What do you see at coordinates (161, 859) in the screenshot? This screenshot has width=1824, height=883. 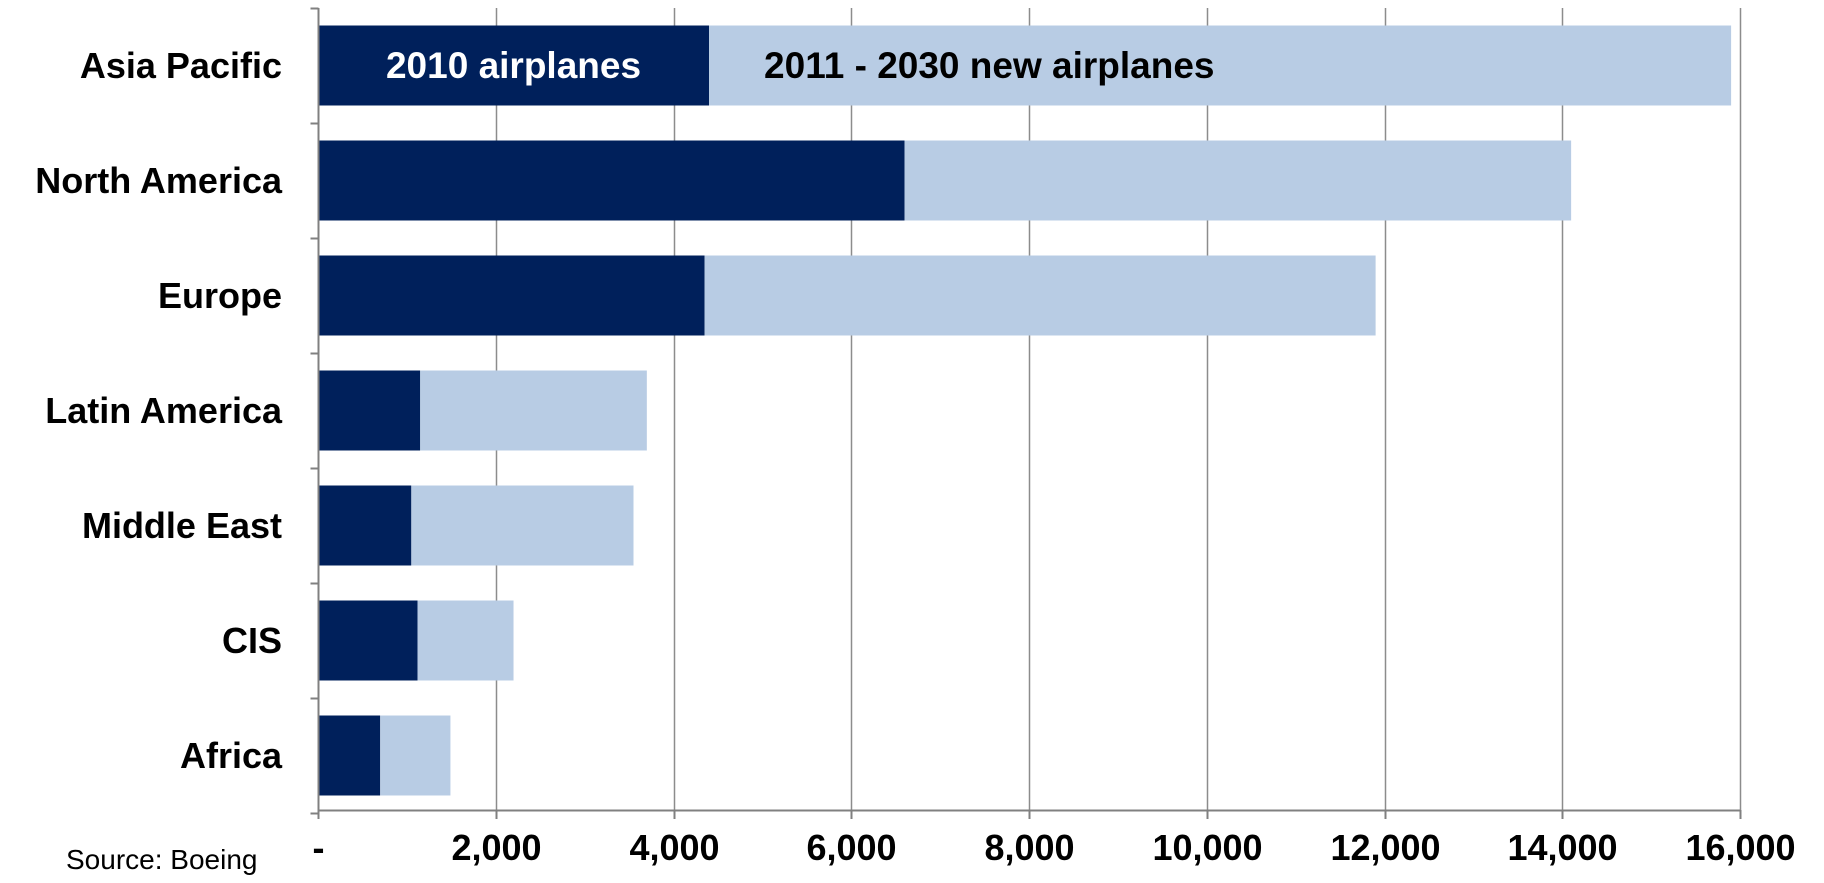 I see `source-label: Source: Boeing` at bounding box center [161, 859].